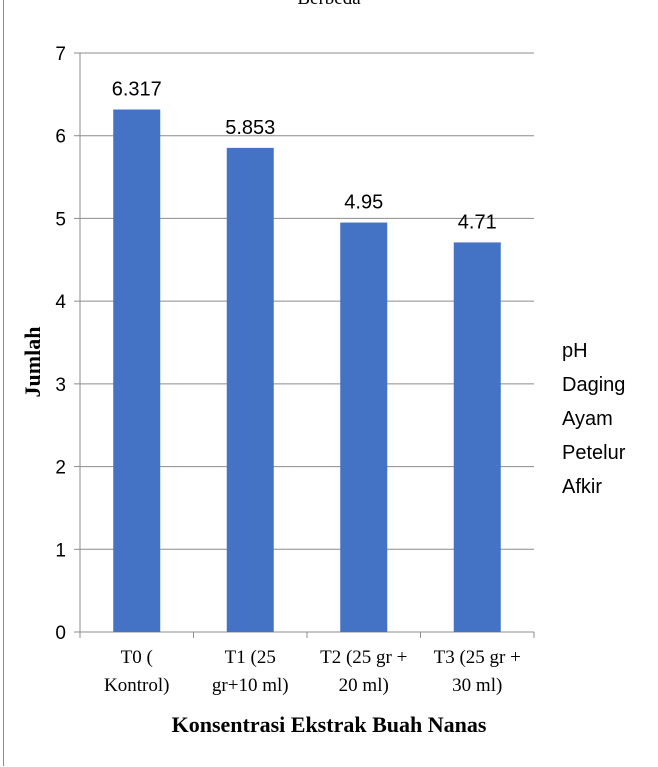  I want to click on y-tick-label: 5, so click(60, 219).